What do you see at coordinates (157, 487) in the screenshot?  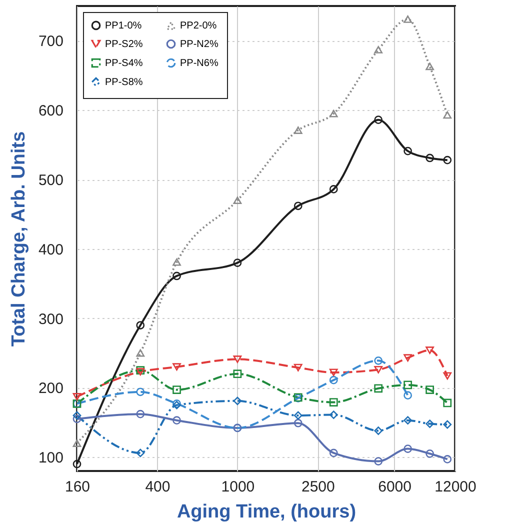 I see `x-tick-label: 400` at bounding box center [157, 487].